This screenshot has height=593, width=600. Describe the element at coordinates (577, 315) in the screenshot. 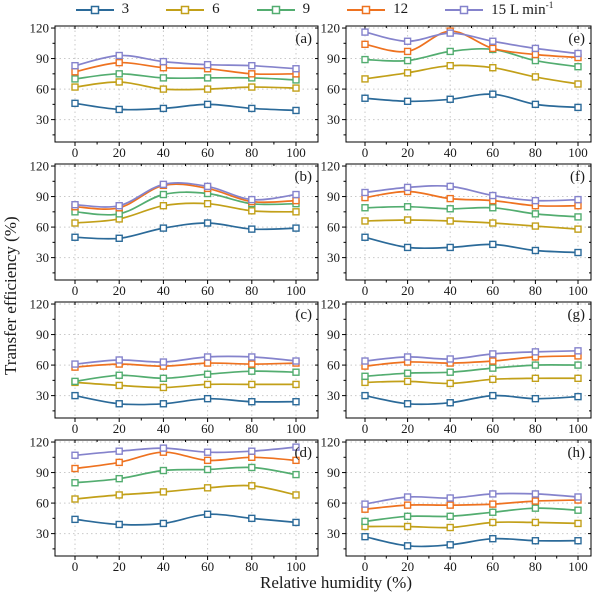

I see `panel-label: (g)` at that location.